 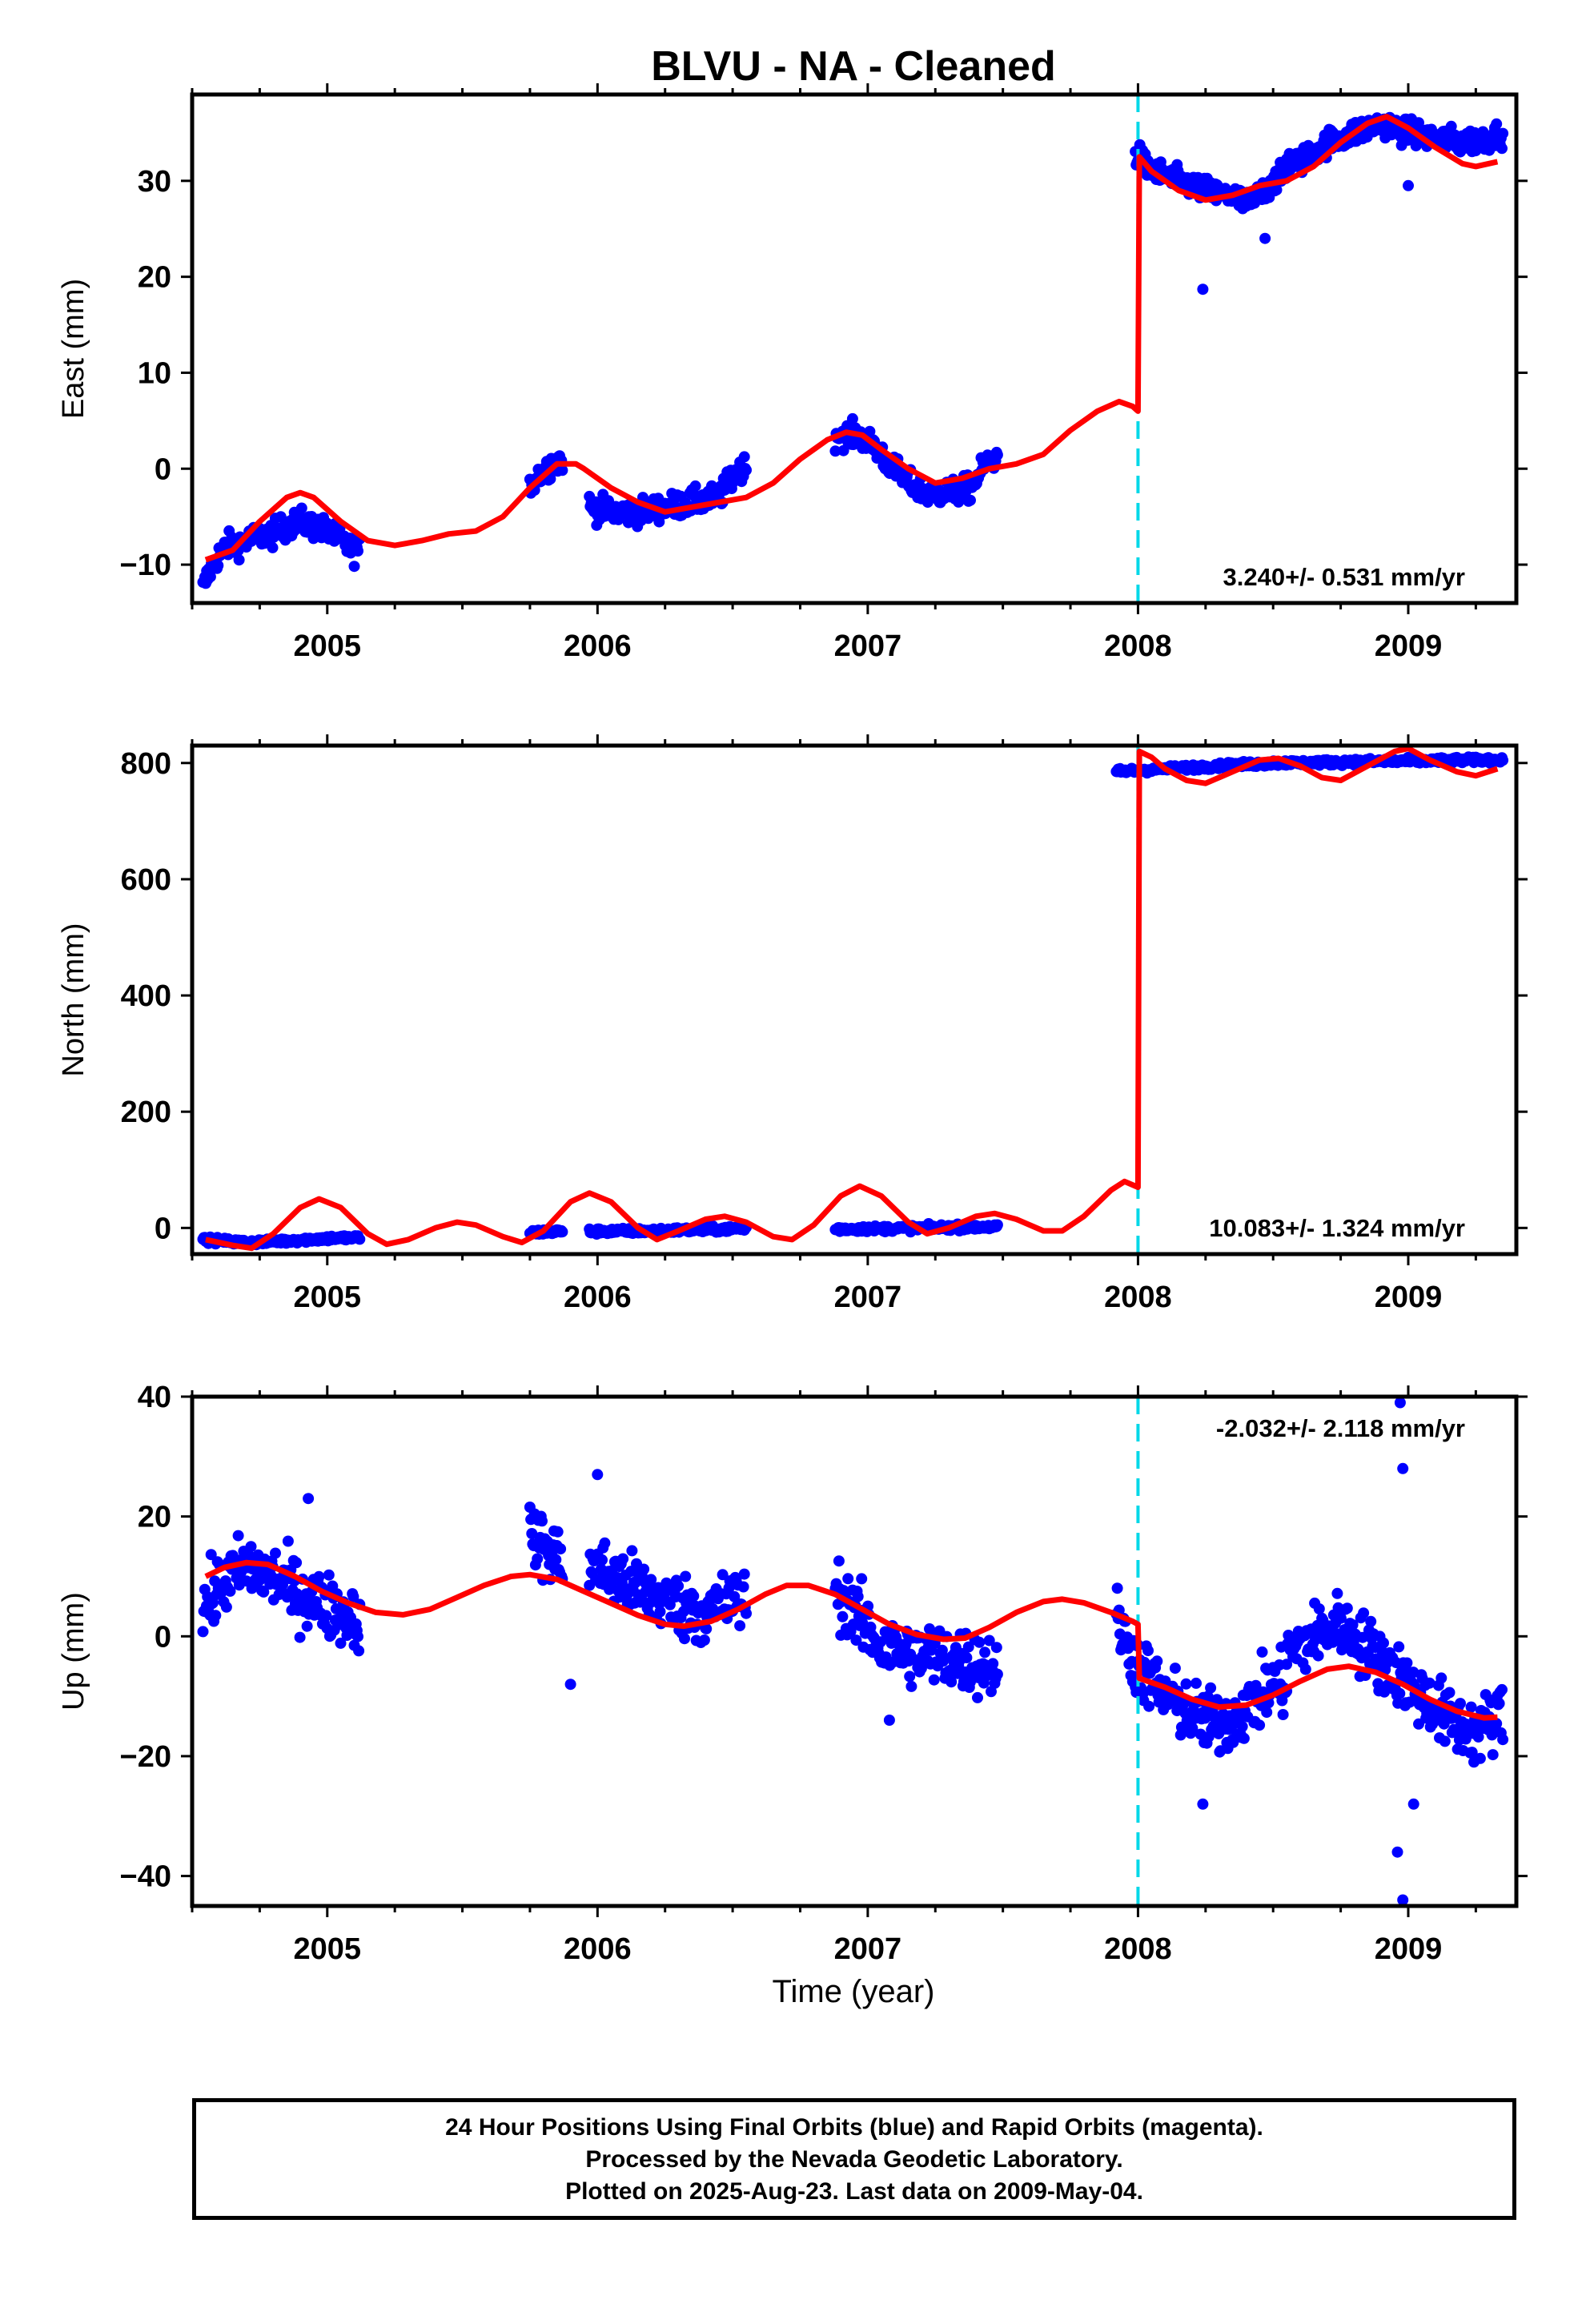 What do you see at coordinates (1138, 1297) in the screenshot?
I see `x-tick-label: 2008` at bounding box center [1138, 1297].